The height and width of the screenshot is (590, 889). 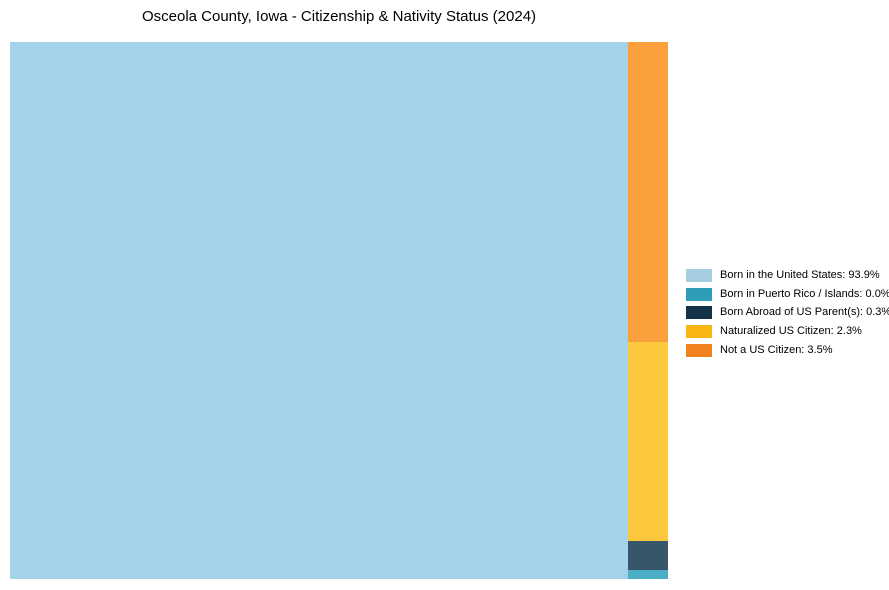 What do you see at coordinates (776, 349) in the screenshot?
I see `legend-label: Not a US Citizen: 3.5%` at bounding box center [776, 349].